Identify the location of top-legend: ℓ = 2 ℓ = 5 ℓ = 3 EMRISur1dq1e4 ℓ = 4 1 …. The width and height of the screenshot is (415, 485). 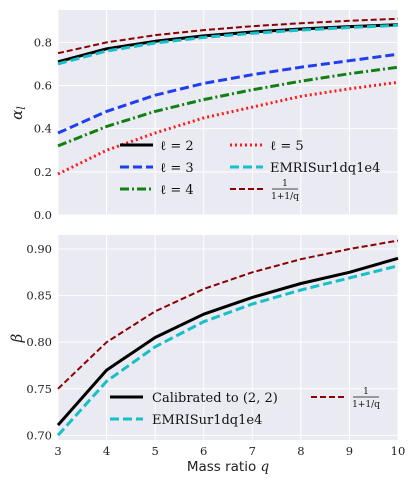
(250, 170).